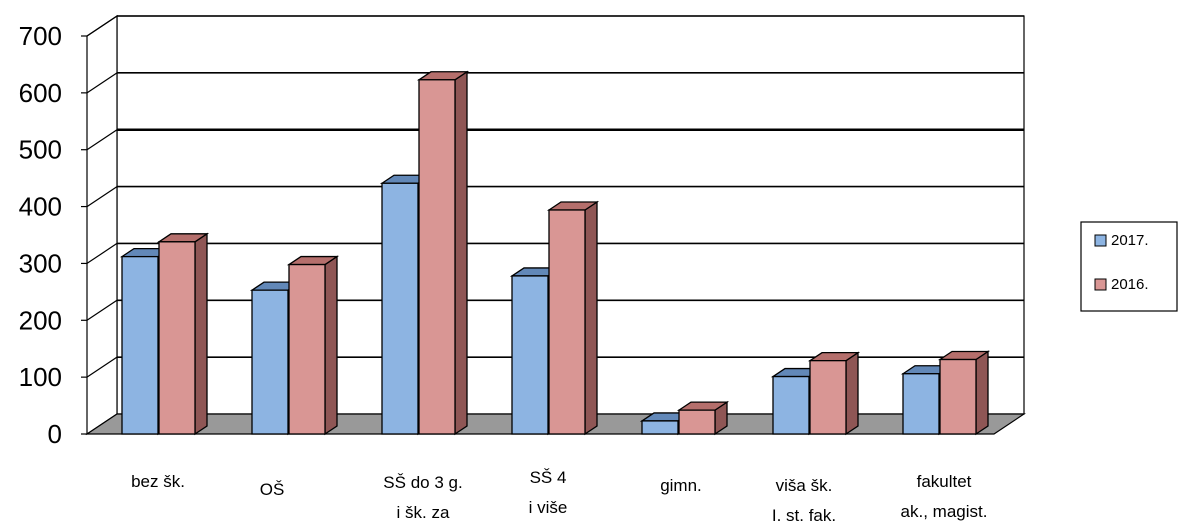  What do you see at coordinates (944, 511) in the screenshot?
I see `category-label: ak., magist.` at bounding box center [944, 511].